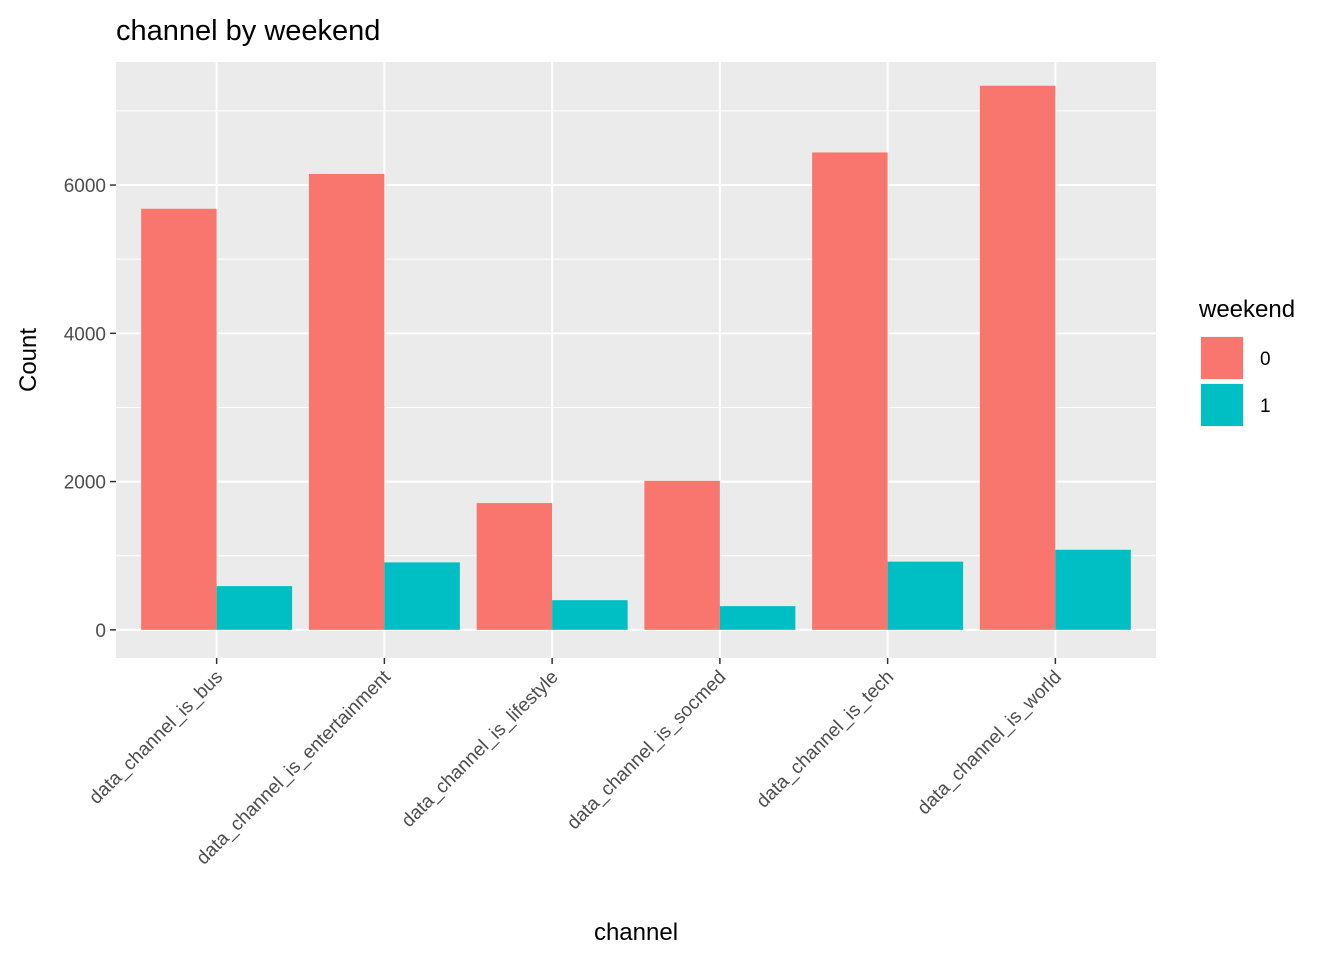 Image resolution: width=1344 pixels, height=960 pixels. What do you see at coordinates (826, 740) in the screenshot?
I see `x-tick-label: data_channel_is_tech` at bounding box center [826, 740].